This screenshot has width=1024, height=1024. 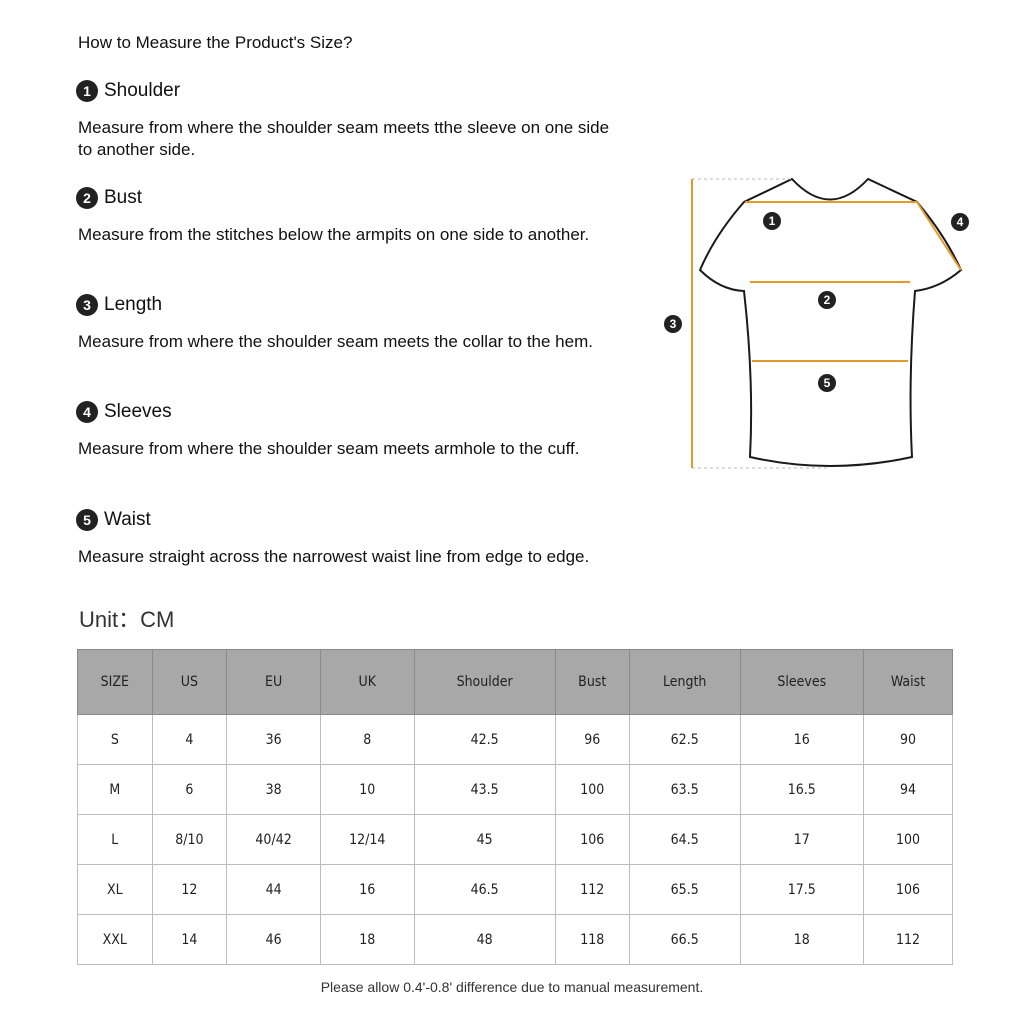 What do you see at coordinates (684, 739) in the screenshot?
I see `table-cell: 62.5` at bounding box center [684, 739].